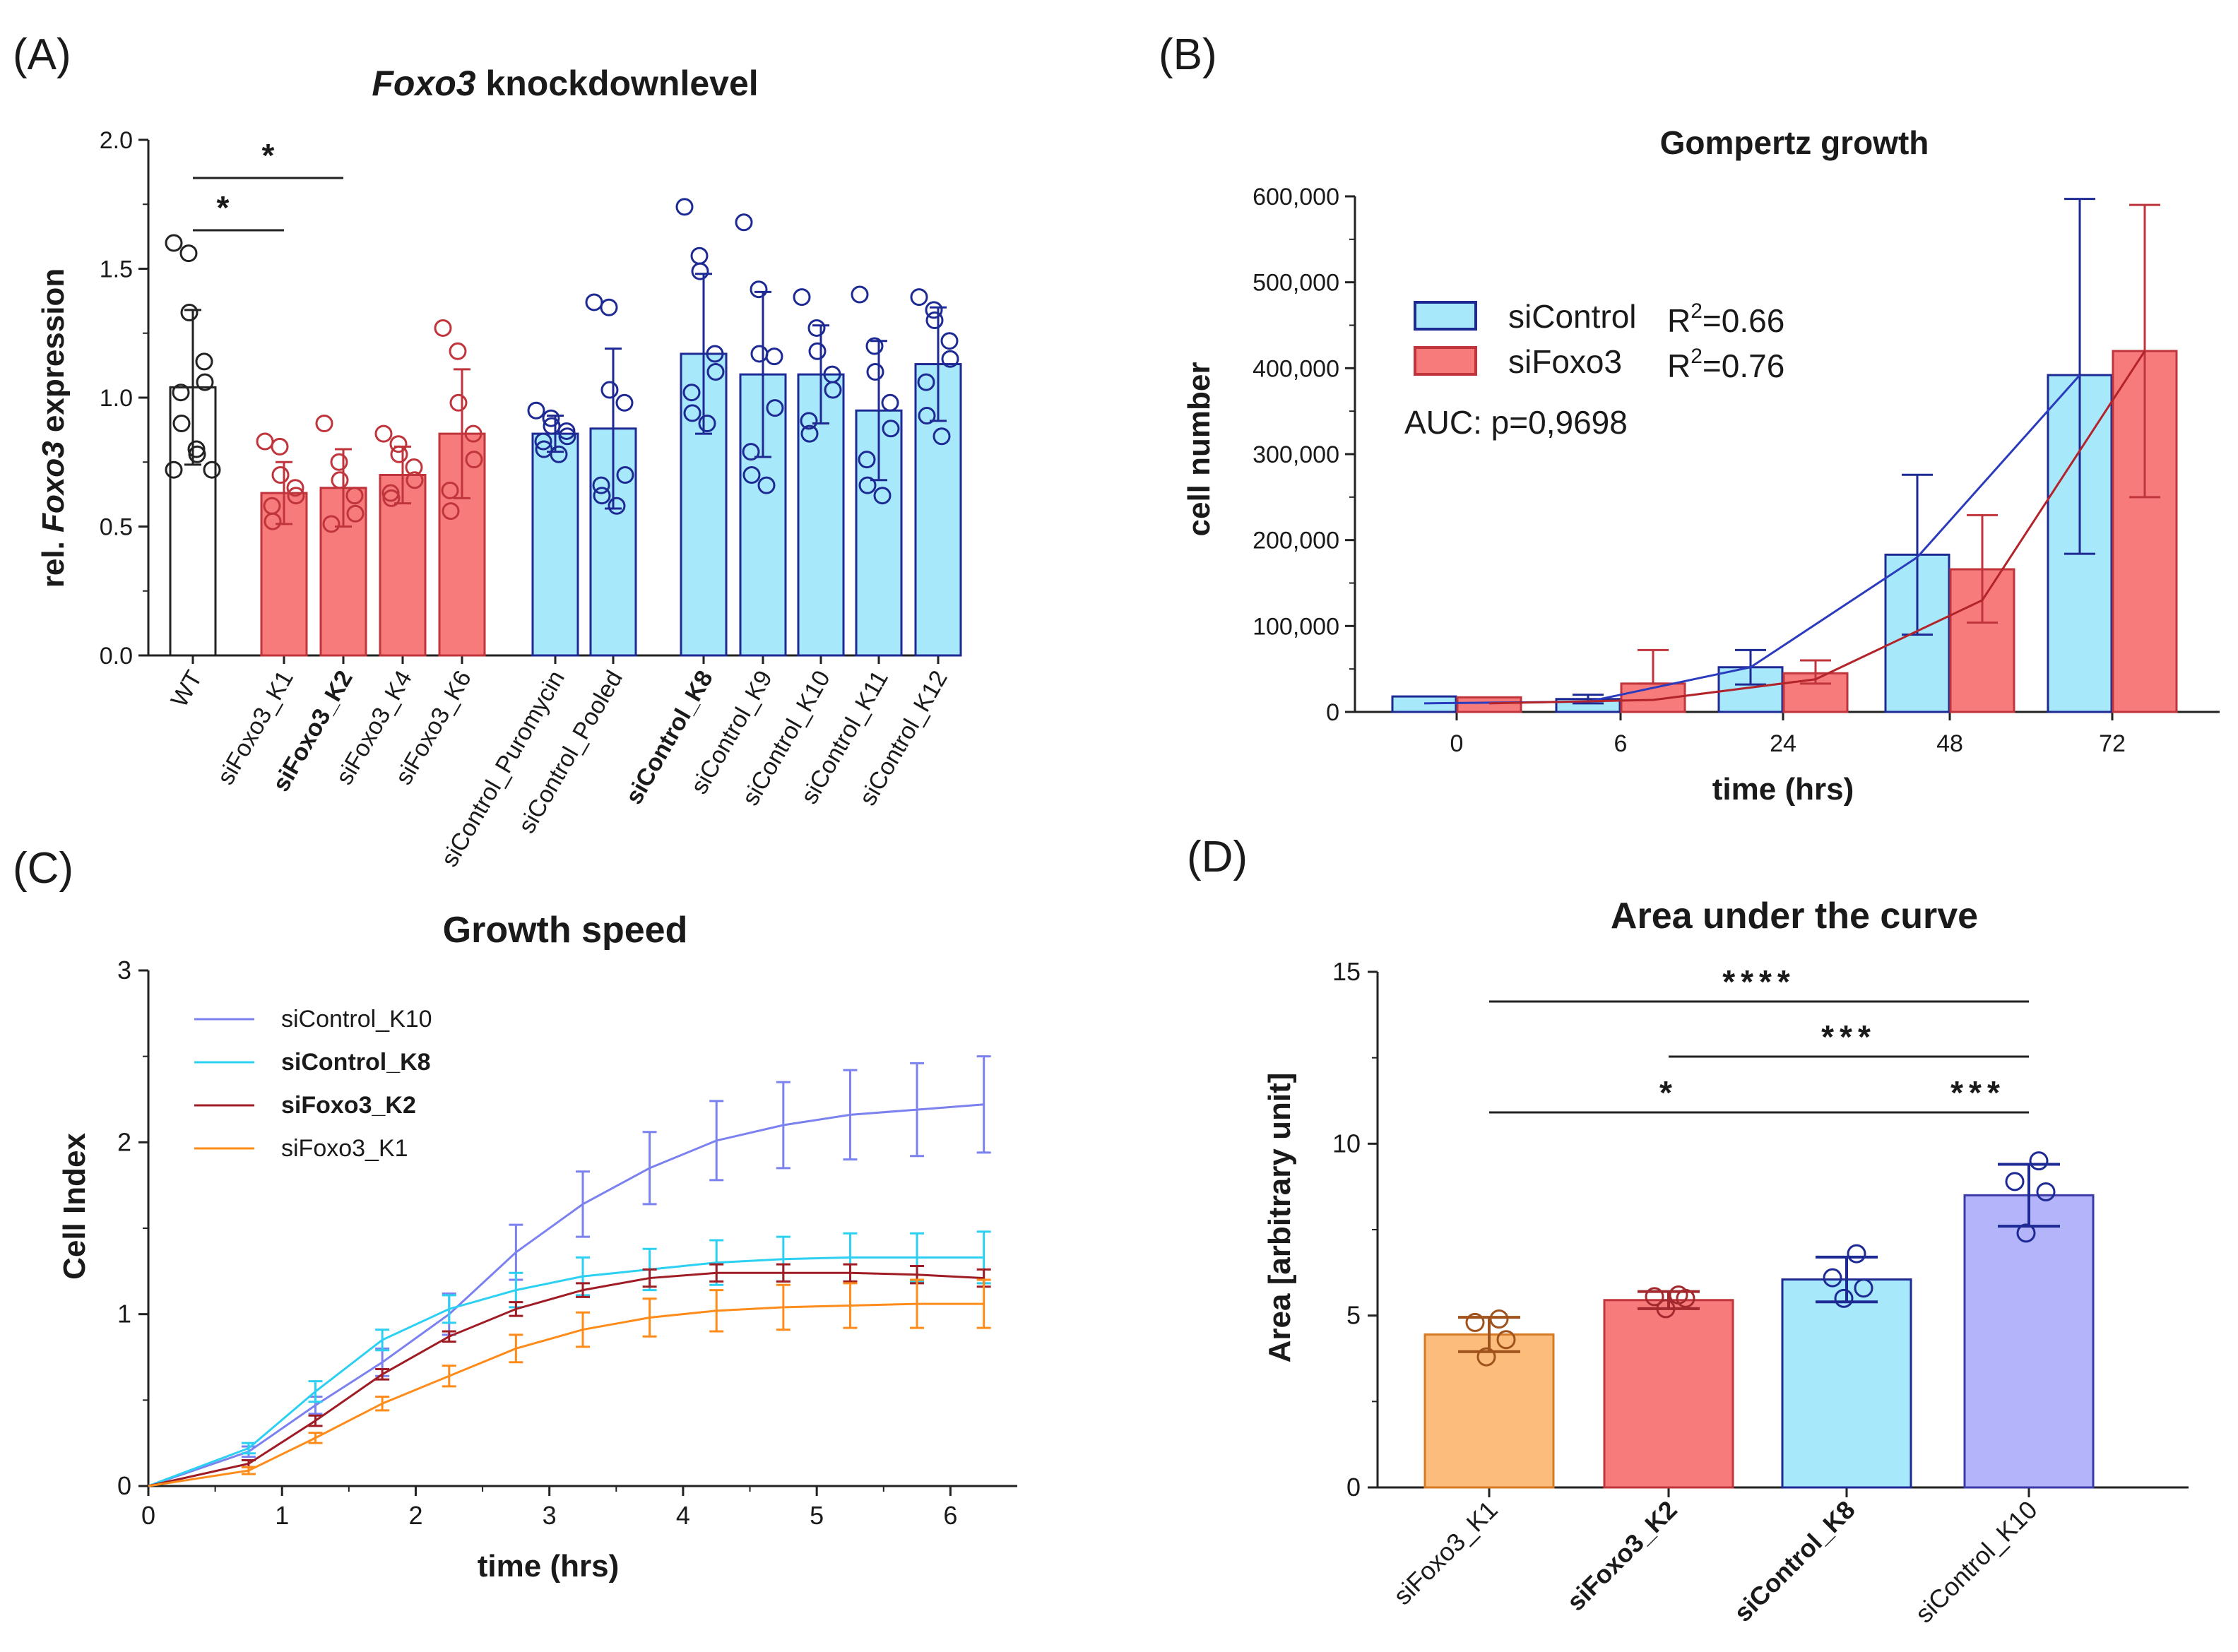  What do you see at coordinates (1296, 454) in the screenshot?
I see `panel-b-ytick-label: 300,000` at bounding box center [1296, 454].